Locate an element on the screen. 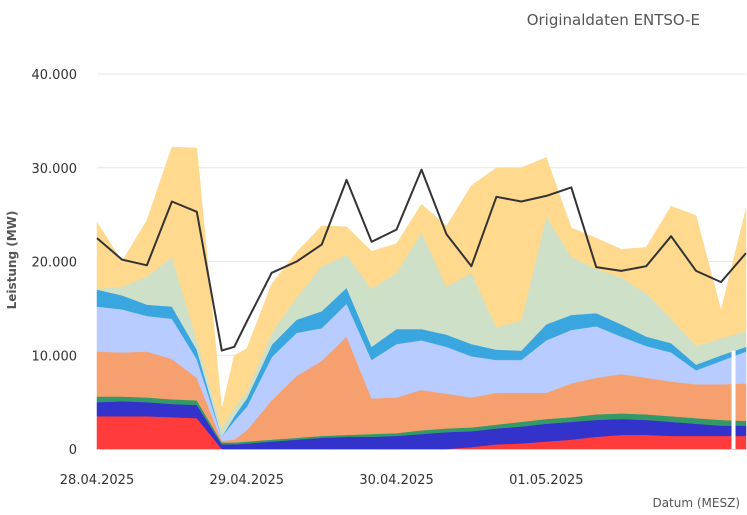 The width and height of the screenshot is (747, 515). x-tick-label-2: 30.04.2025 is located at coordinates (396, 480).